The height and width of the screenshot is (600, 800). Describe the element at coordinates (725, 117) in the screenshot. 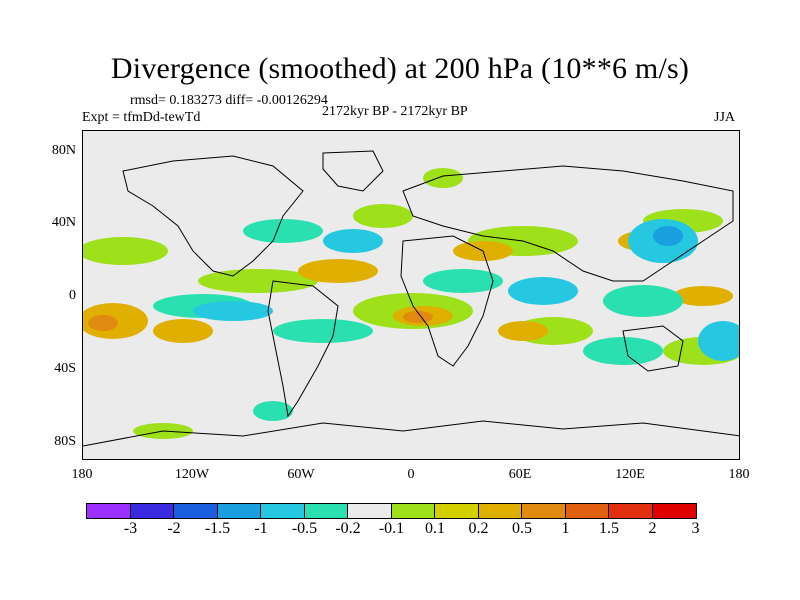

I see `season-label: JJA` at that location.